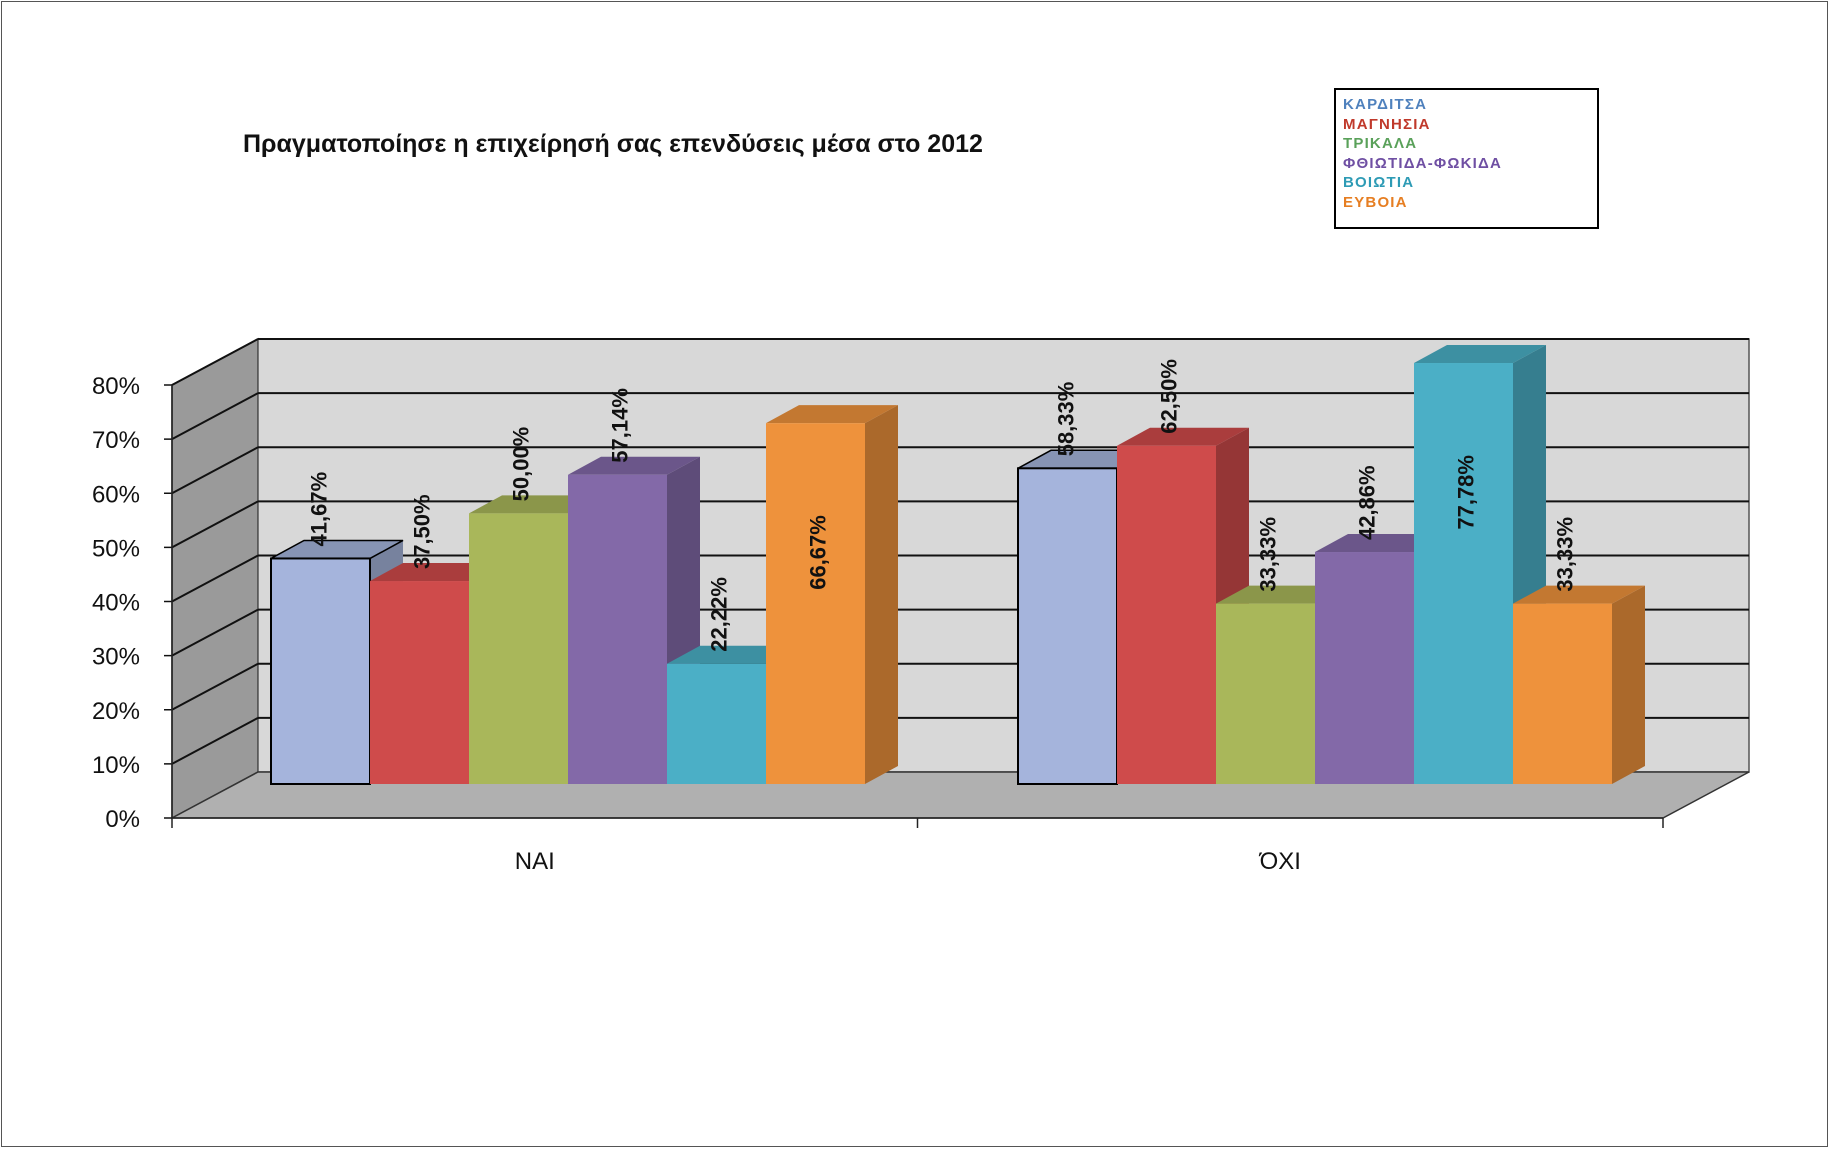 This screenshot has width=1831, height=1150. Describe the element at coordinates (1169, 396) in the screenshot. I see `data-label: 62,50%` at that location.